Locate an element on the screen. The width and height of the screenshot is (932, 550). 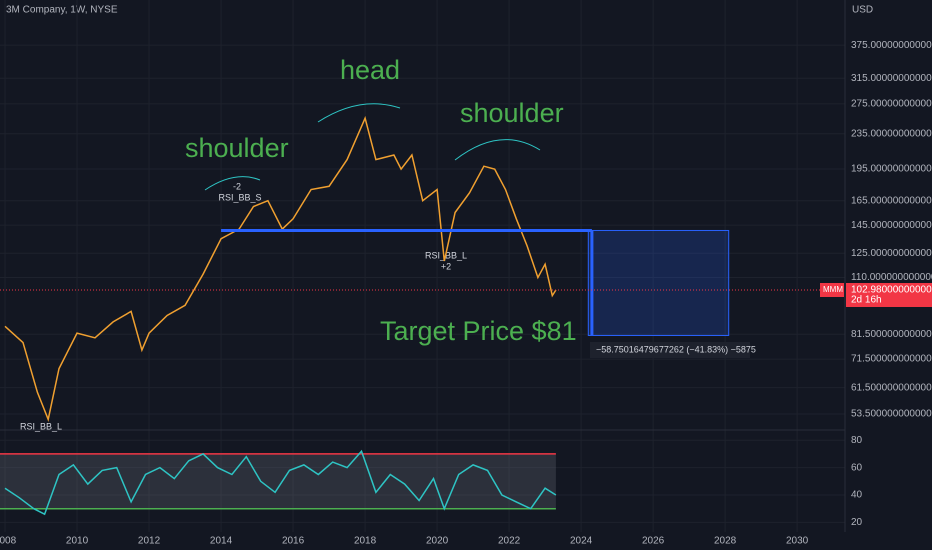
x-tick-label: 2014 is located at coordinates (221, 541).